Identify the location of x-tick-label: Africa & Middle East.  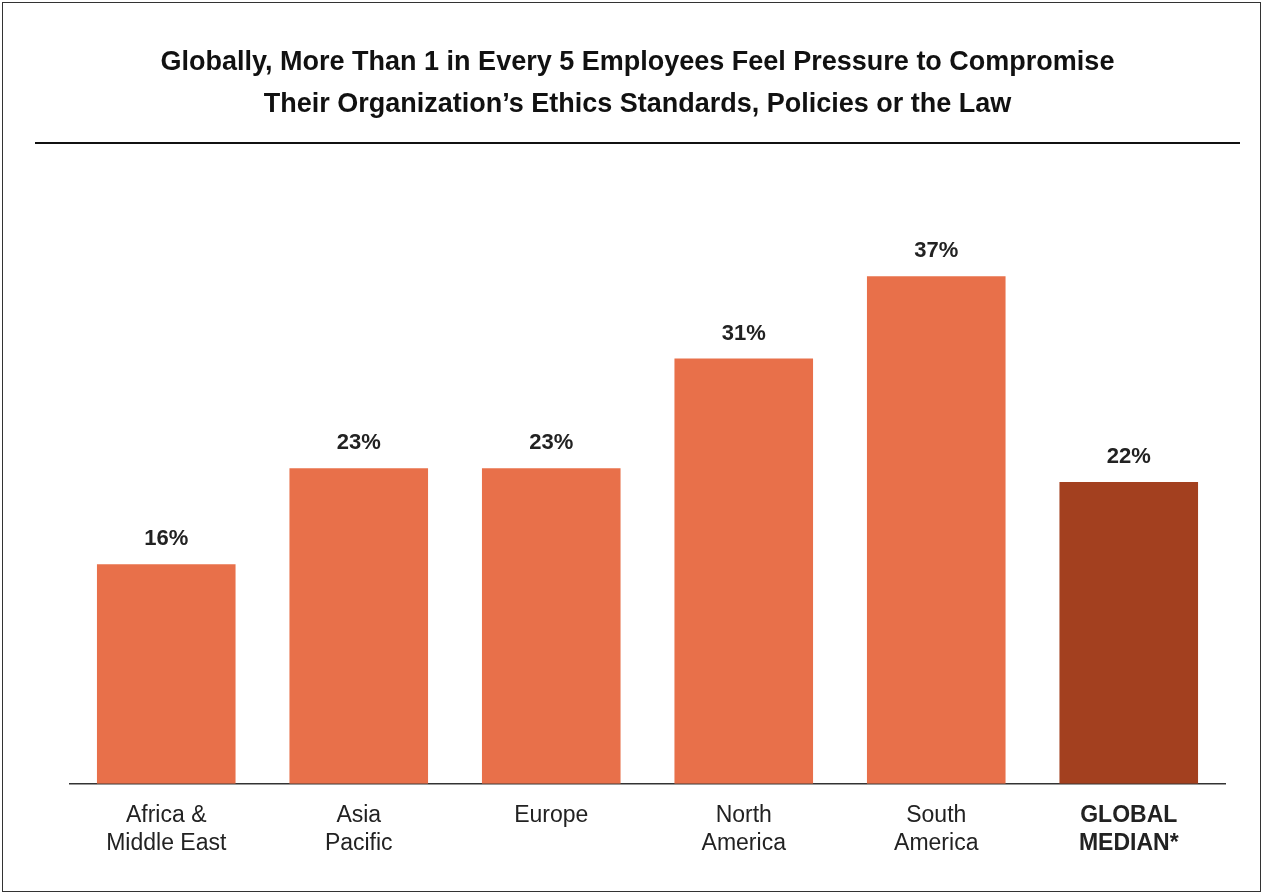
(166, 827).